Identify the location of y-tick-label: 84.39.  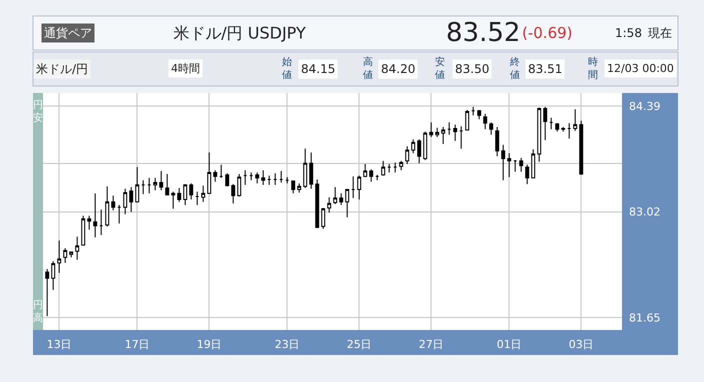
(644, 106).